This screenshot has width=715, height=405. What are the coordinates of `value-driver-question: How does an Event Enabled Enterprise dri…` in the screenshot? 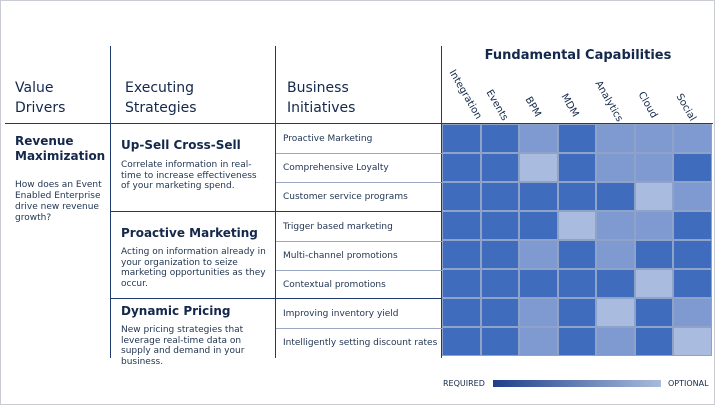 It's located at (58, 201).